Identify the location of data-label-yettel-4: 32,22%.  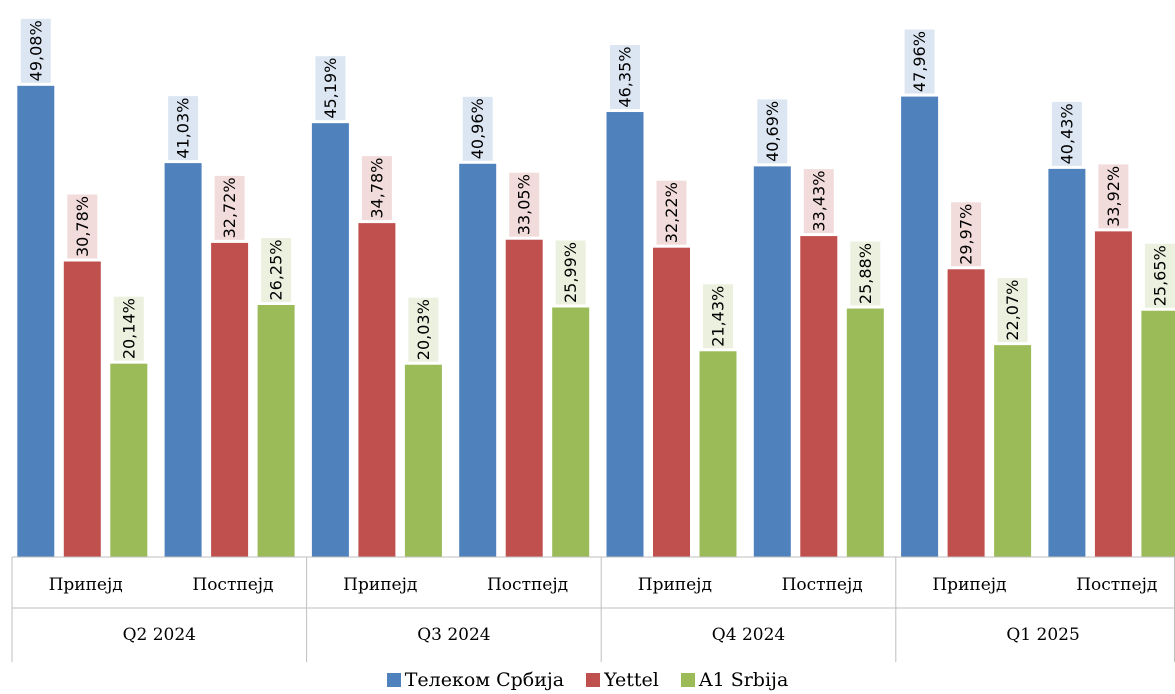
(671, 212).